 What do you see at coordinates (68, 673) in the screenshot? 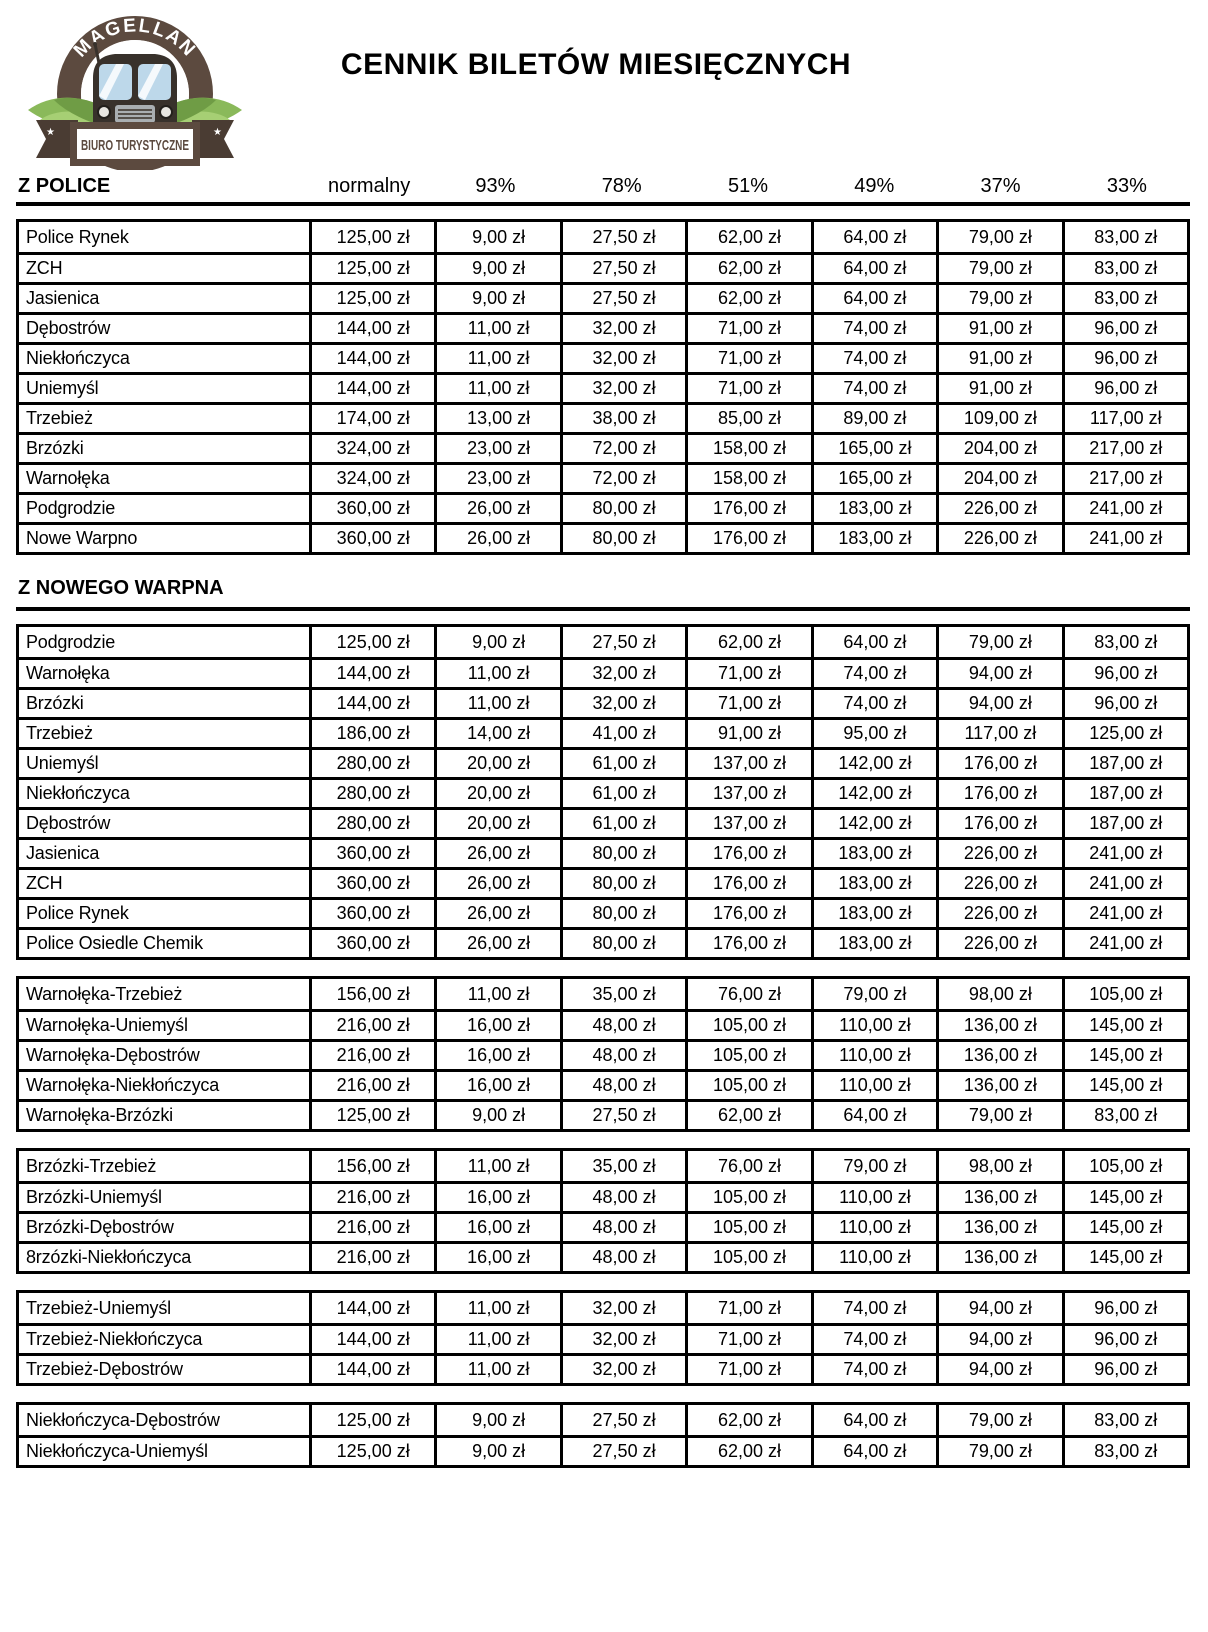
I see `route-name-cell: Warnołęka` at bounding box center [68, 673].